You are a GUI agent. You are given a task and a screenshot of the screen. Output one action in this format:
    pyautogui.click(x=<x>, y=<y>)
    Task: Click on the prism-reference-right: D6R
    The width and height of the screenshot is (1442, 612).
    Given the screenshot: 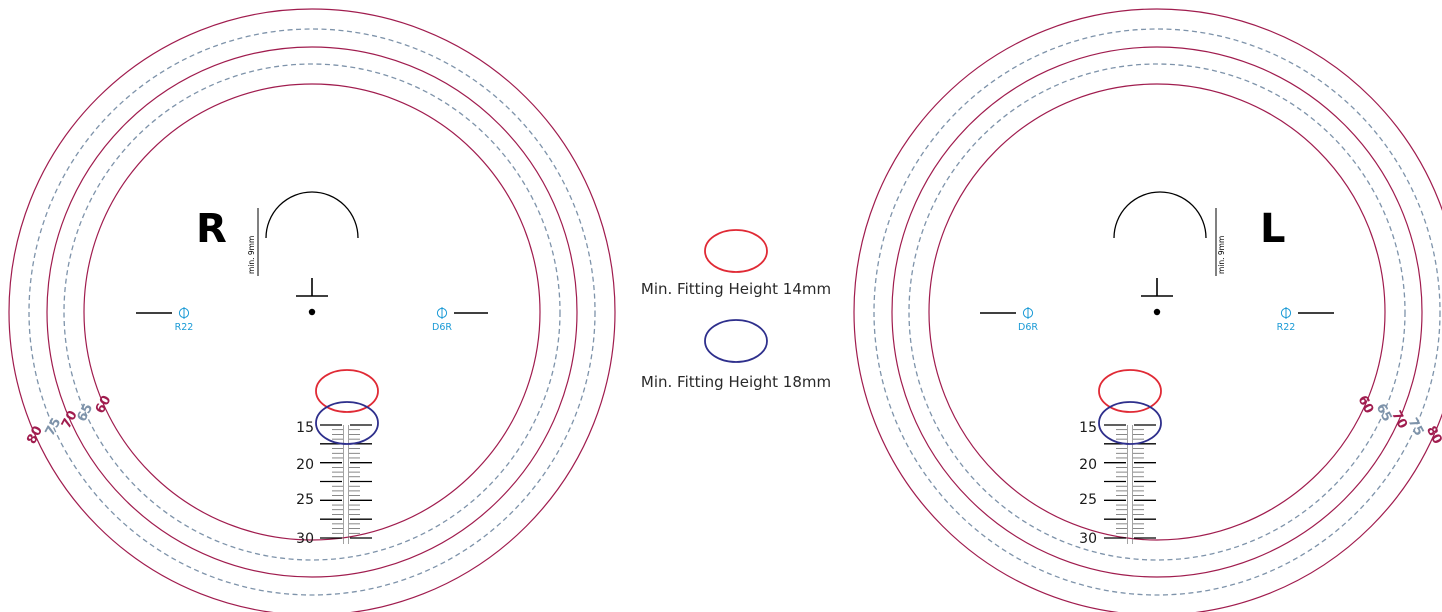 What is the action you would take?
    pyautogui.click(x=460, y=320)
    